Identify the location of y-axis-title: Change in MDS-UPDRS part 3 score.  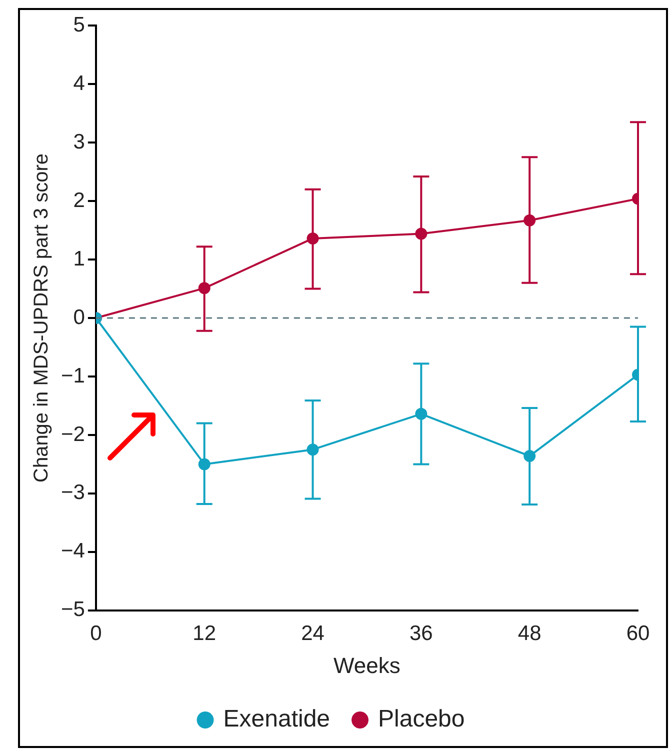
(41, 318).